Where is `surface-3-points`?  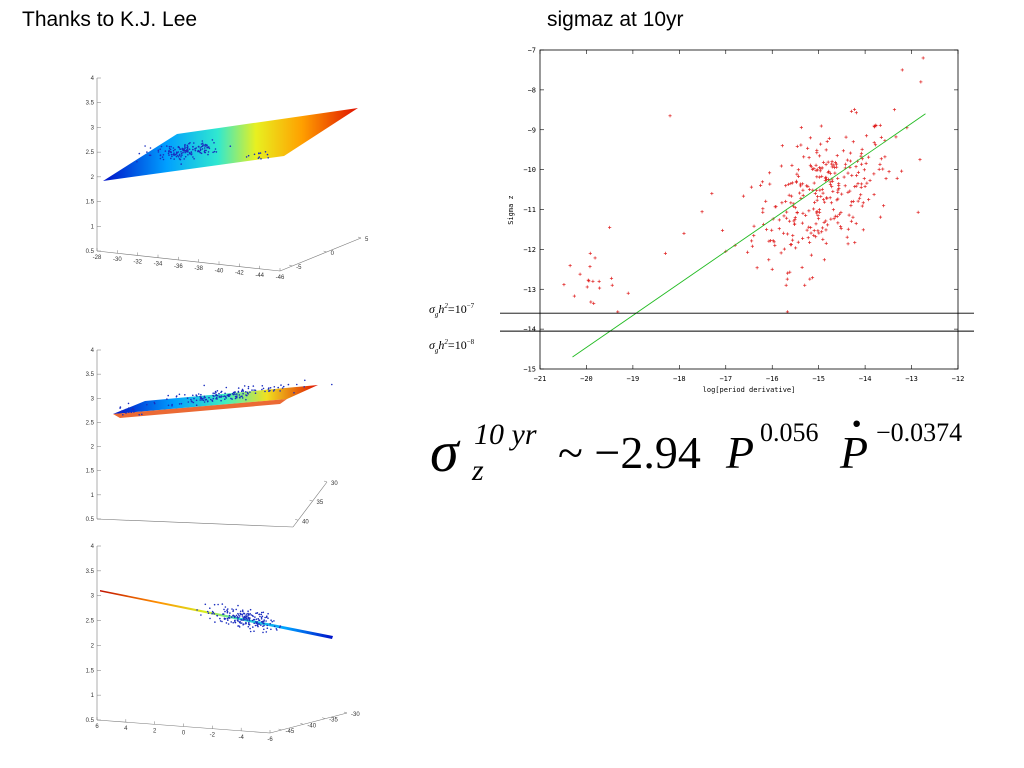 surface-3-points is located at coordinates (239, 618).